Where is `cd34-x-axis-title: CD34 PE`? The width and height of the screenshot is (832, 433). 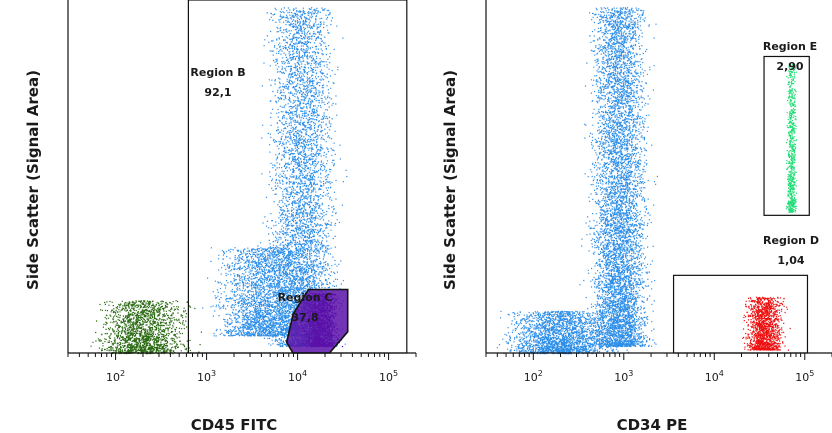 cd34-x-axis-title: CD34 PE is located at coordinates (652, 424).